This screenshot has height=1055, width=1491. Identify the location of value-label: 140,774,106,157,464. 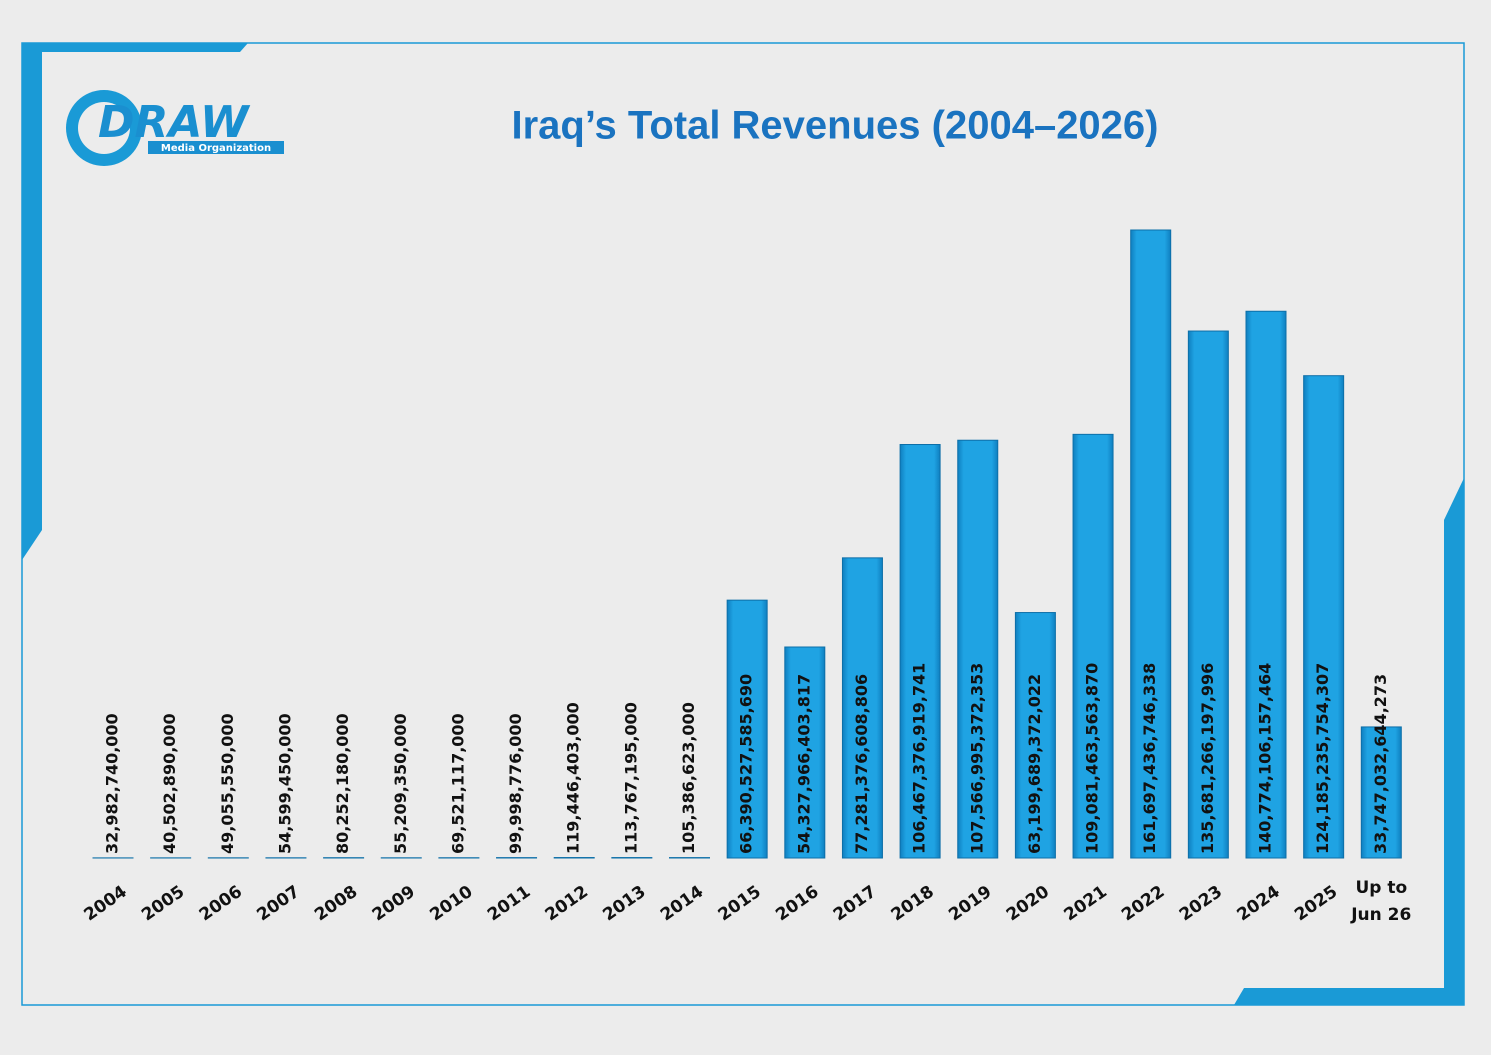
(1265, 758).